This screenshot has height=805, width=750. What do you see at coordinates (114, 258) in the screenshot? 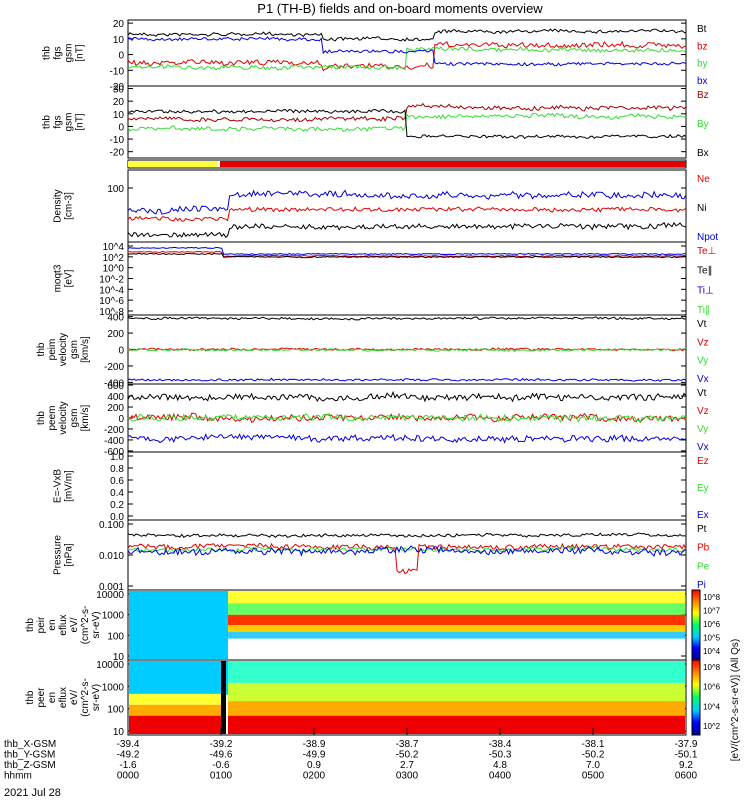
I see `y-tick-label: 10^2` at bounding box center [114, 258].